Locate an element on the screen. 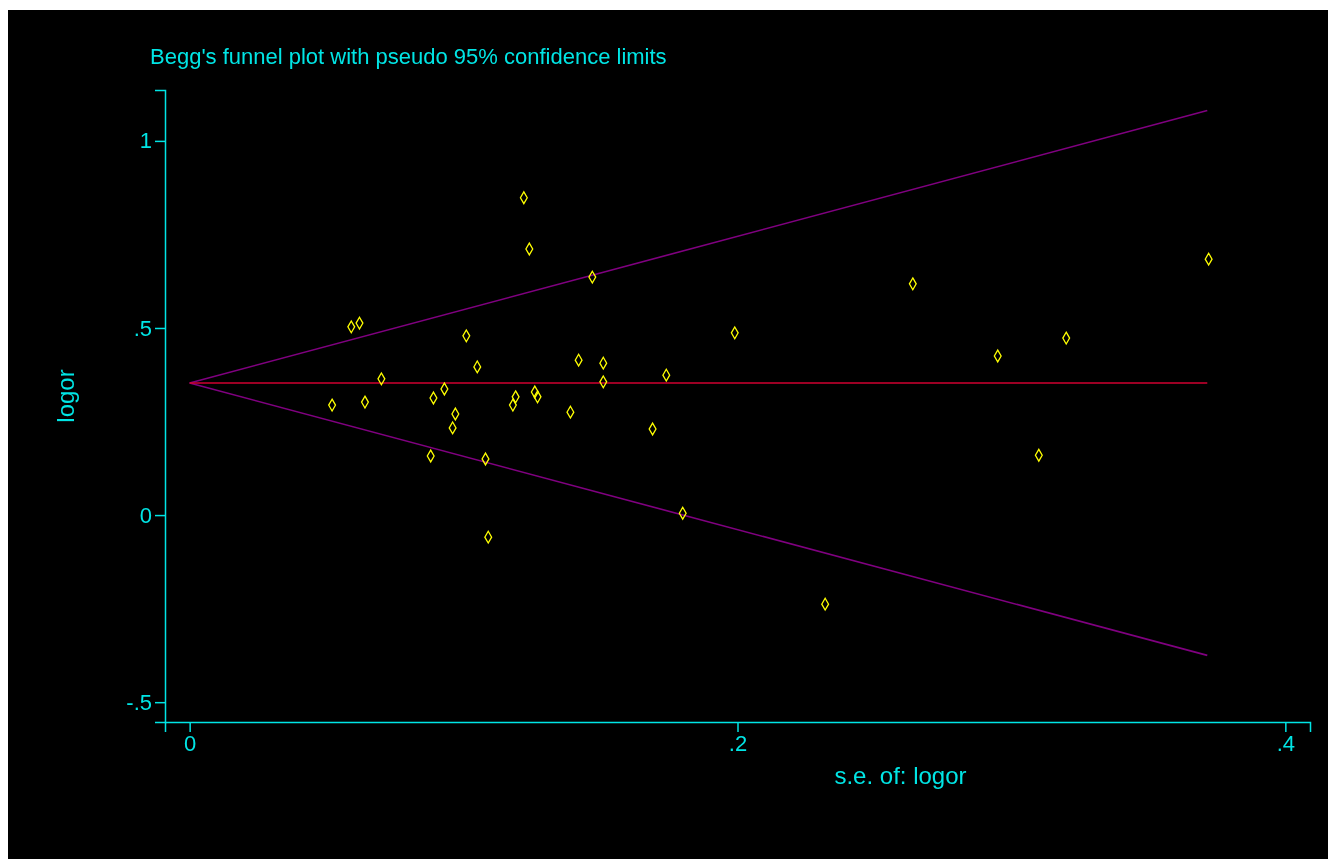 This screenshot has height=859, width=1328. y-axis-title: logor is located at coordinates (65, 396).